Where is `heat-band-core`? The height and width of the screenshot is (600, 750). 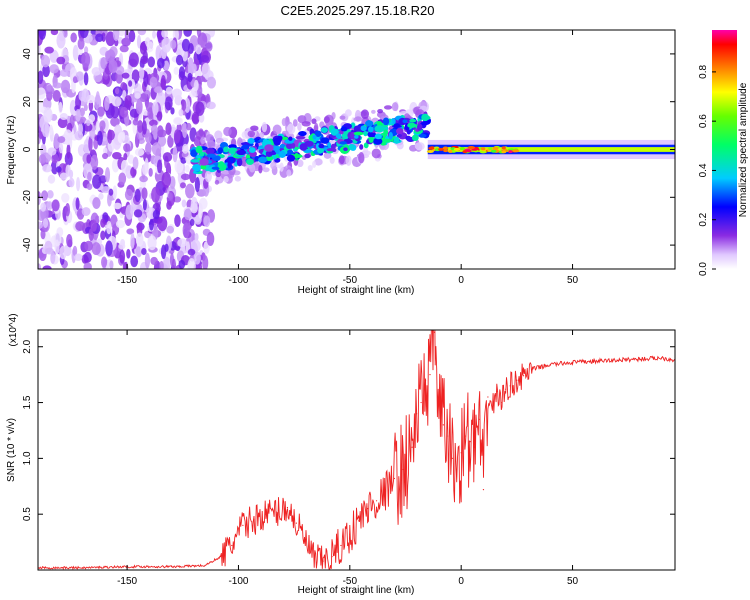 heat-band-core is located at coordinates (561, 149).